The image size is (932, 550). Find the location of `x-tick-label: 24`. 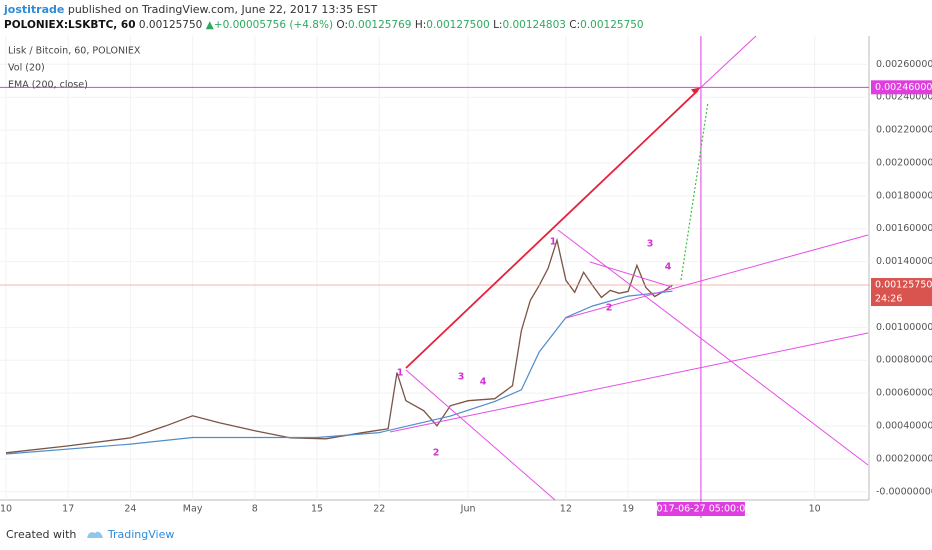

x-tick-label: 24 is located at coordinates (130, 509).